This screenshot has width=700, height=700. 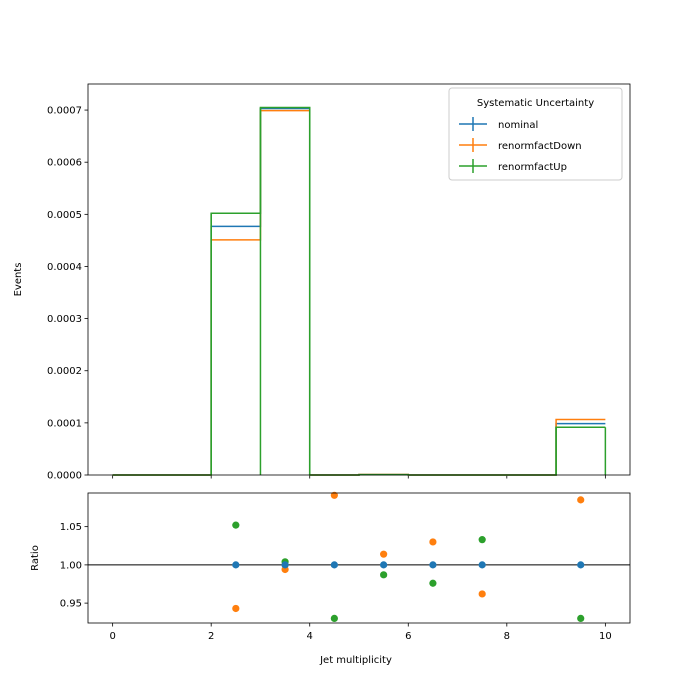 I want to click on legend-title: Systematic Uncertainty, so click(x=535, y=103).